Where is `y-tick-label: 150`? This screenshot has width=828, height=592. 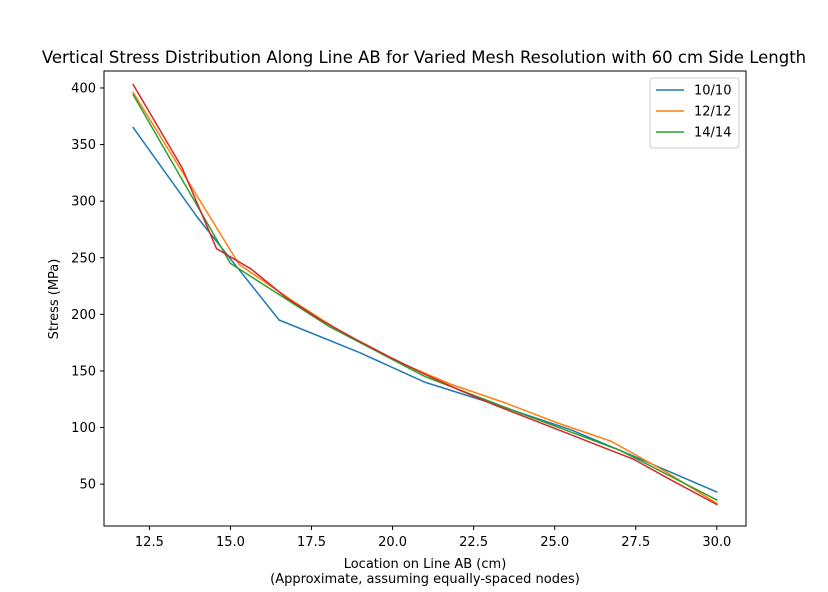
y-tick-label: 150 is located at coordinates (83, 371).